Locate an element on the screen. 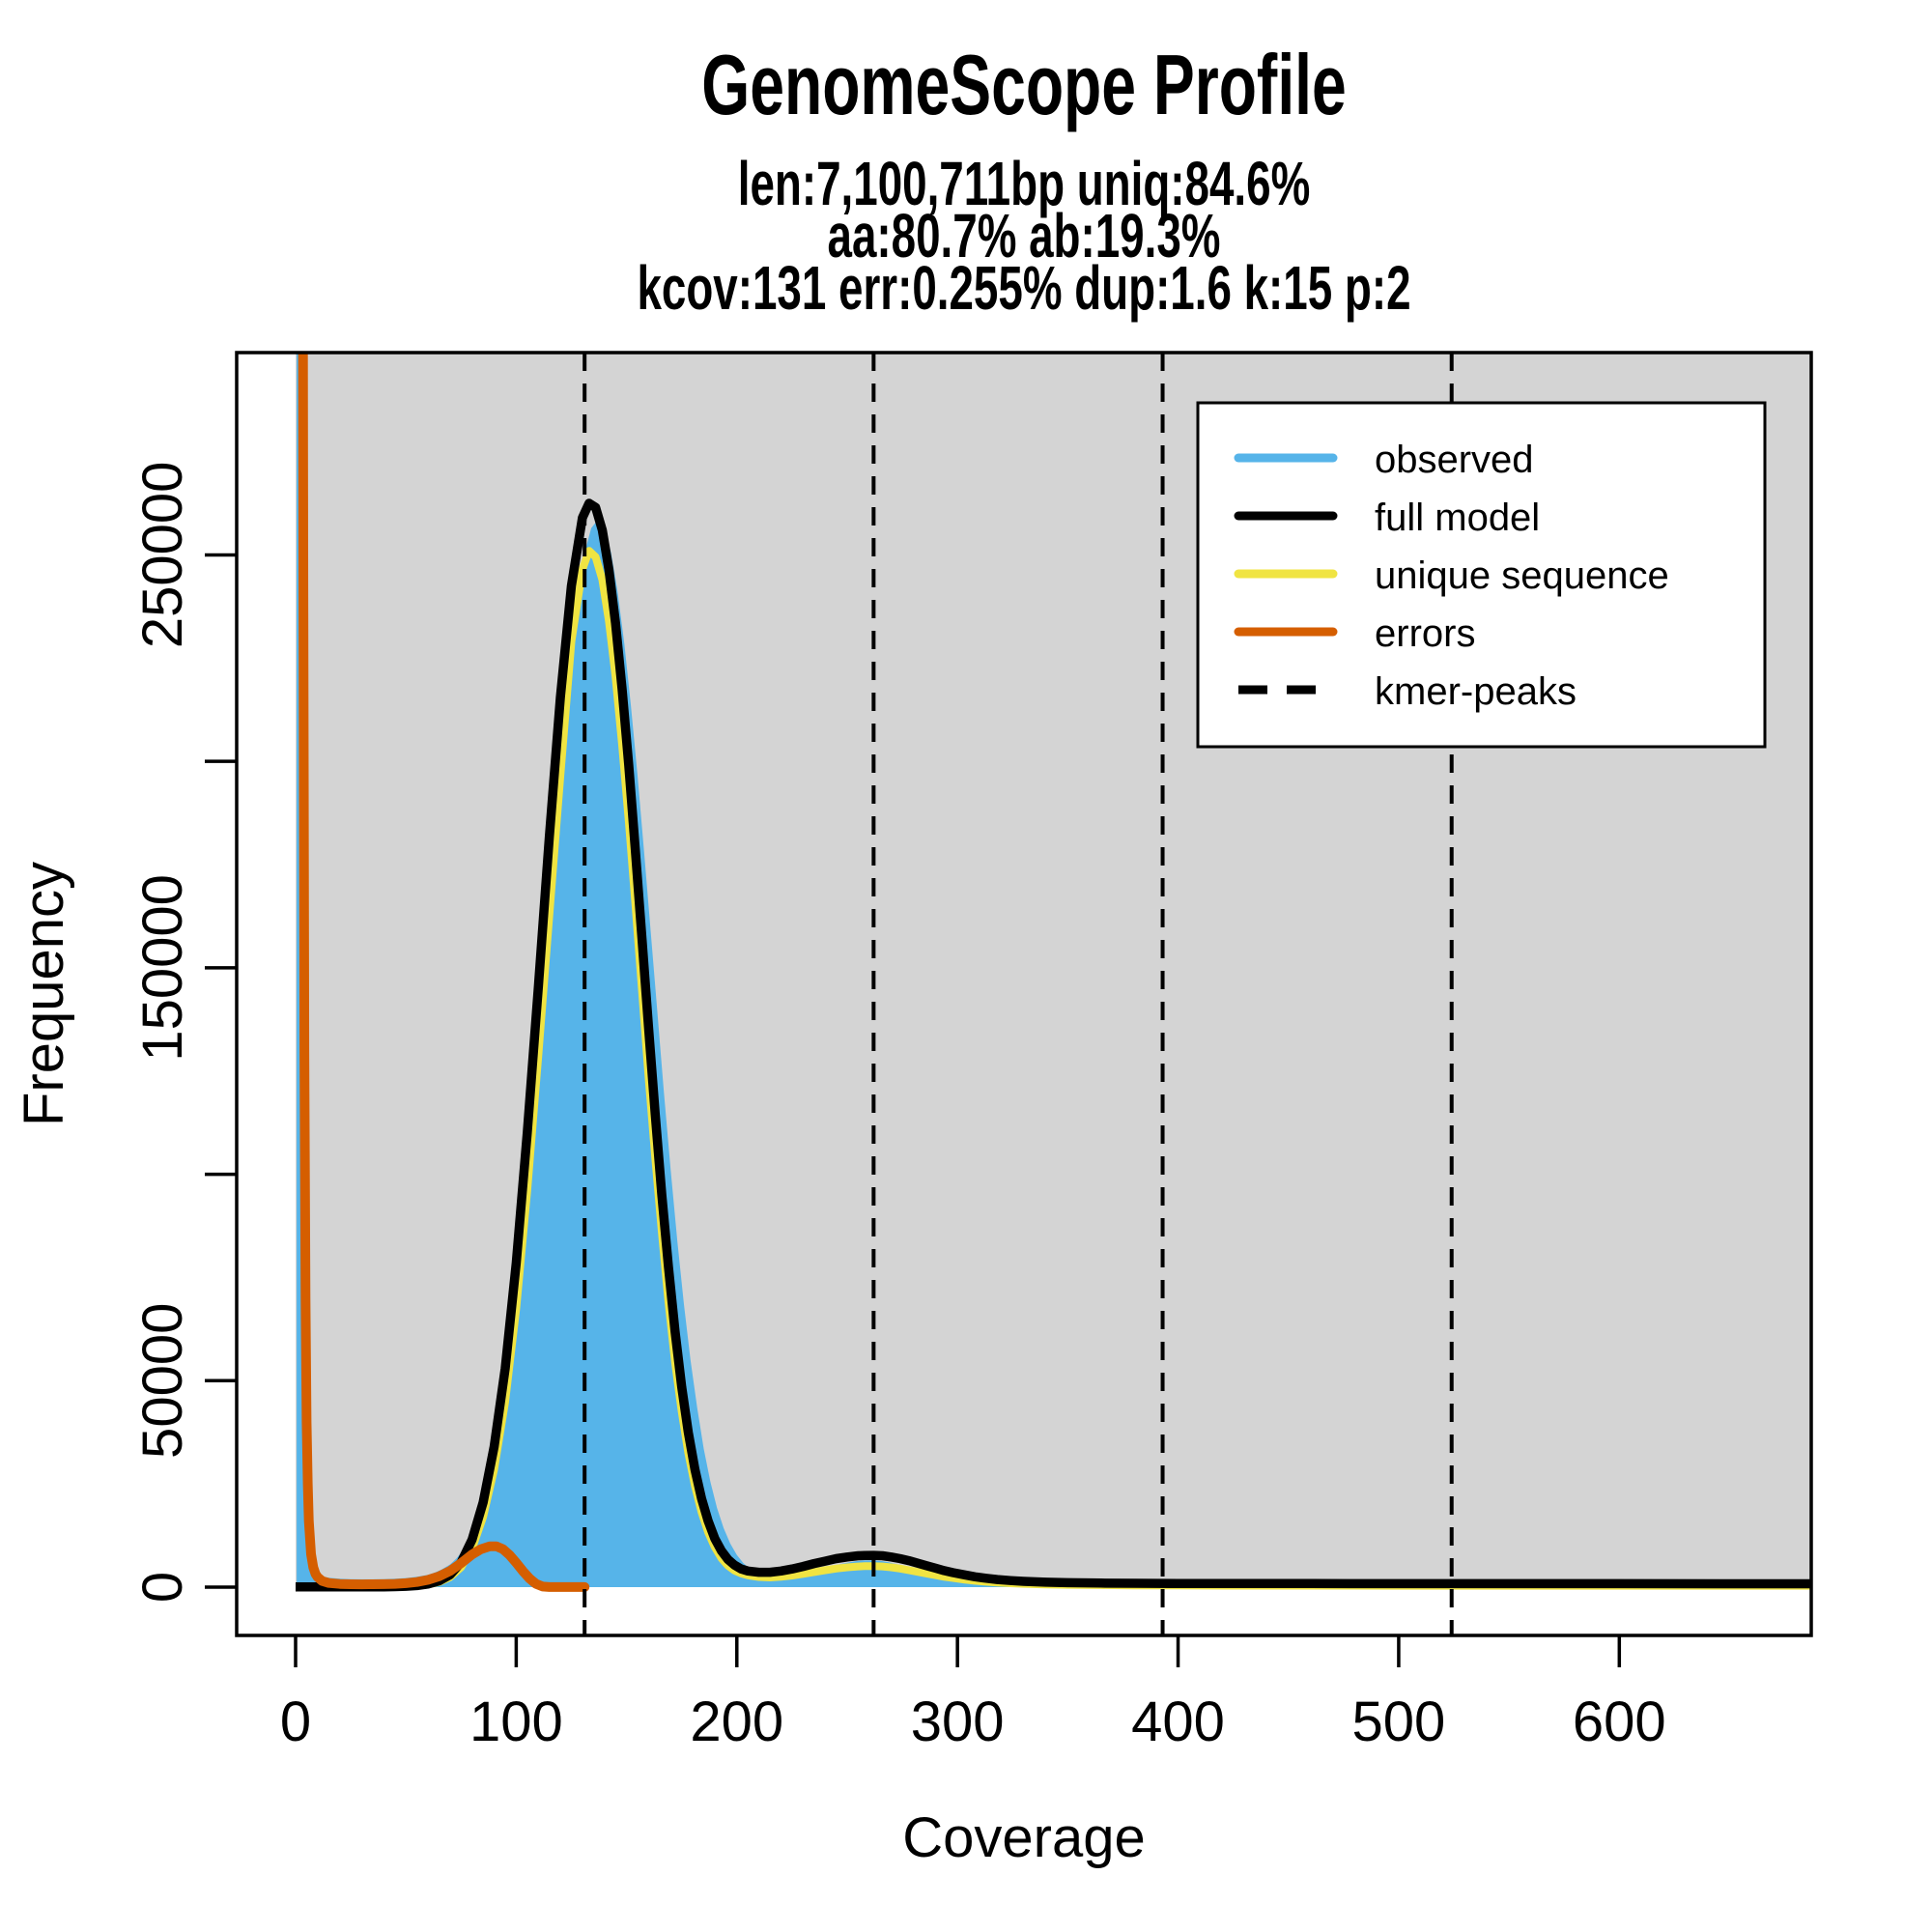 The height and width of the screenshot is (1932, 1932). figure-title: GenomeScope Profile is located at coordinates (1024, 85).